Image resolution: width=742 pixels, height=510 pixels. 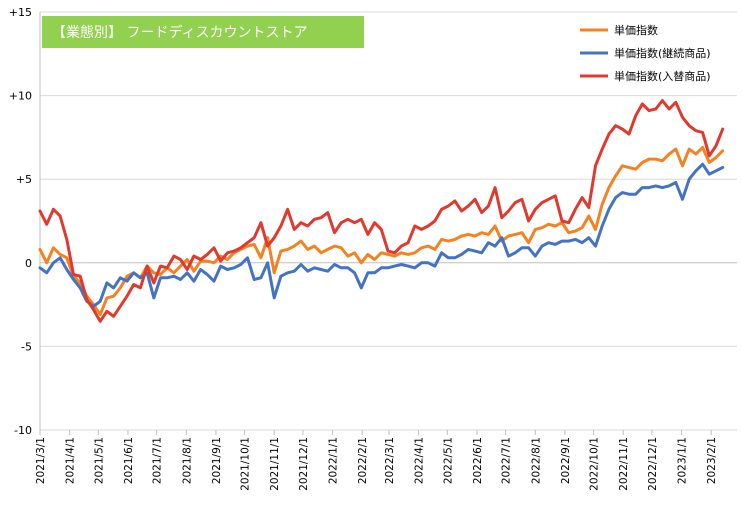 I want to click on chart-title-background, so click(x=203, y=32).